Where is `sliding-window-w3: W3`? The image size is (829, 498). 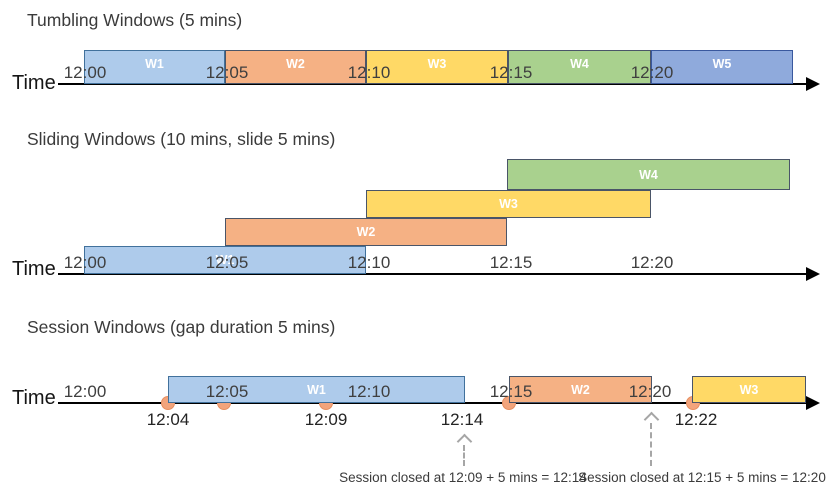
sliding-window-w3: W3 is located at coordinates (508, 204).